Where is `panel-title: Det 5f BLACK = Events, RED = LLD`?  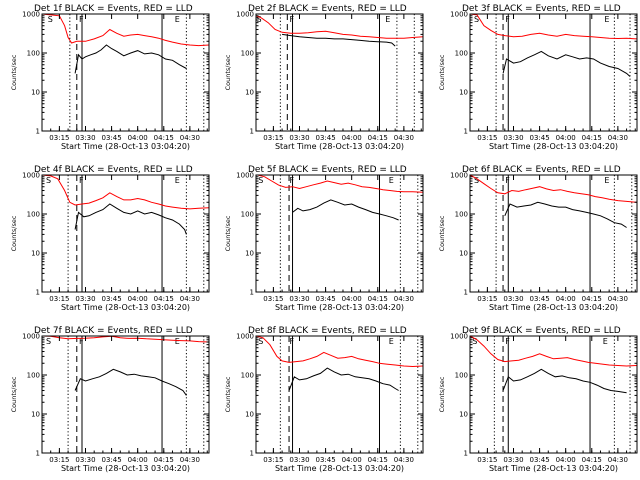 panel-title: Det 5f BLACK = Events, RED = LLD is located at coordinates (327, 170).